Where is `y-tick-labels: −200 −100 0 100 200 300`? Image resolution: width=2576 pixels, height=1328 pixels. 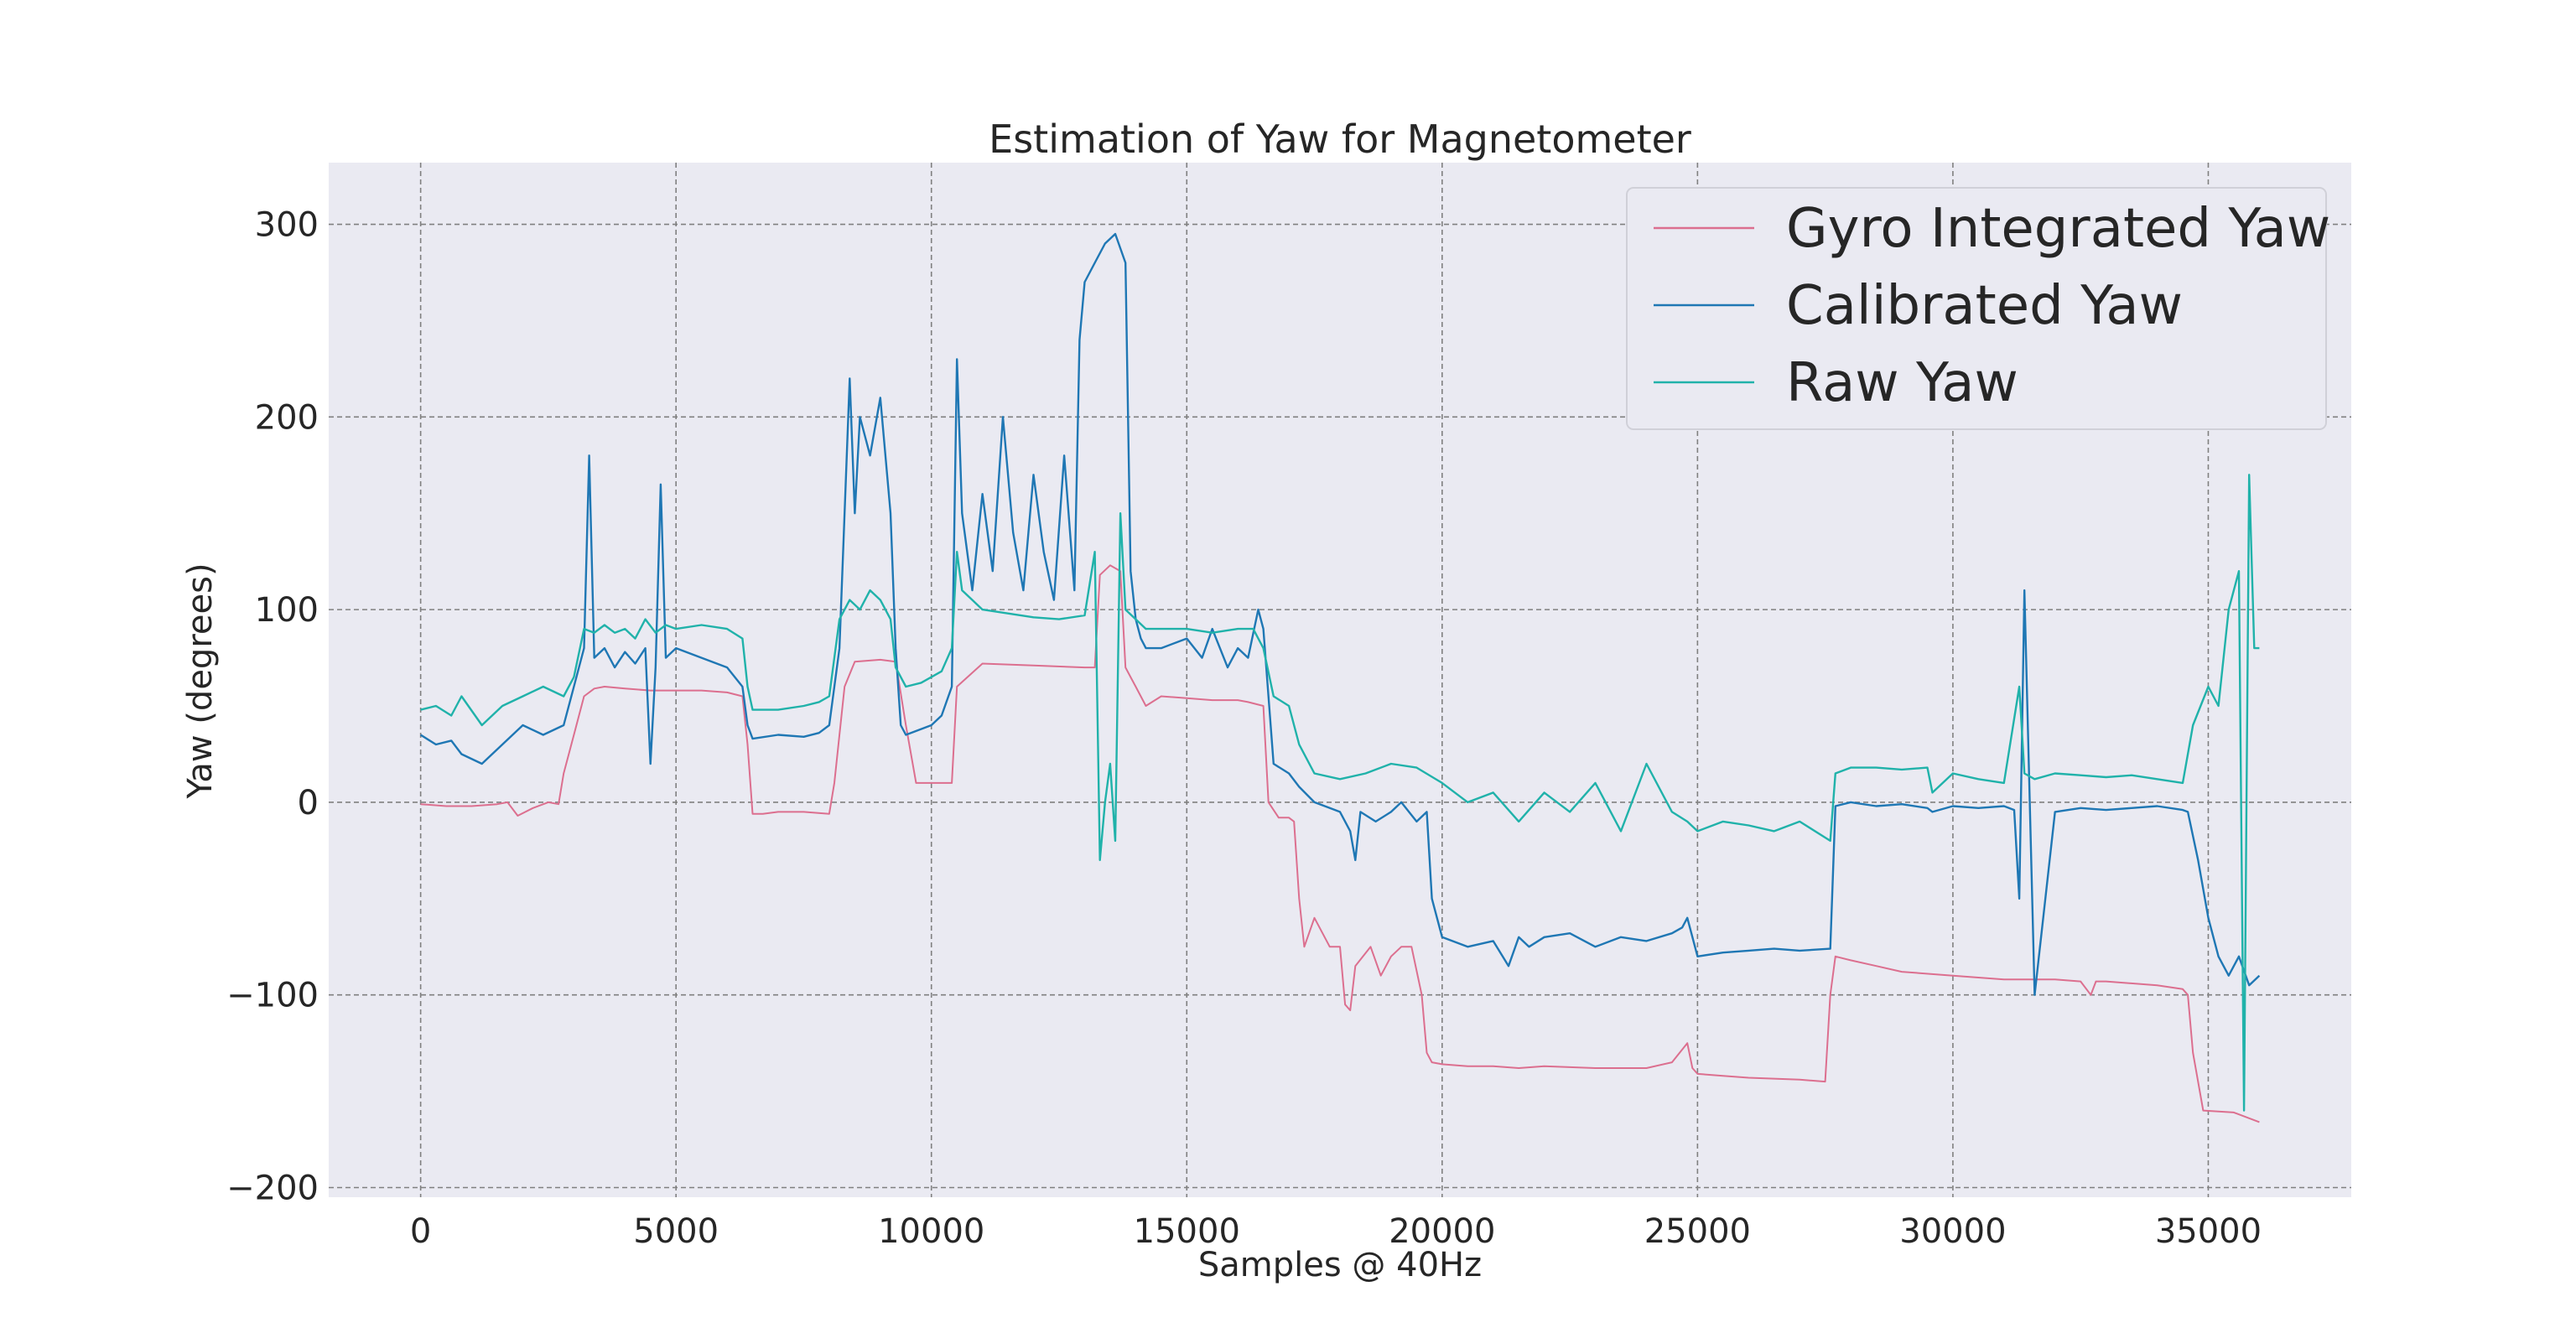
y-tick-labels: −200 −100 0 100 200 300 is located at coordinates (272, 707).